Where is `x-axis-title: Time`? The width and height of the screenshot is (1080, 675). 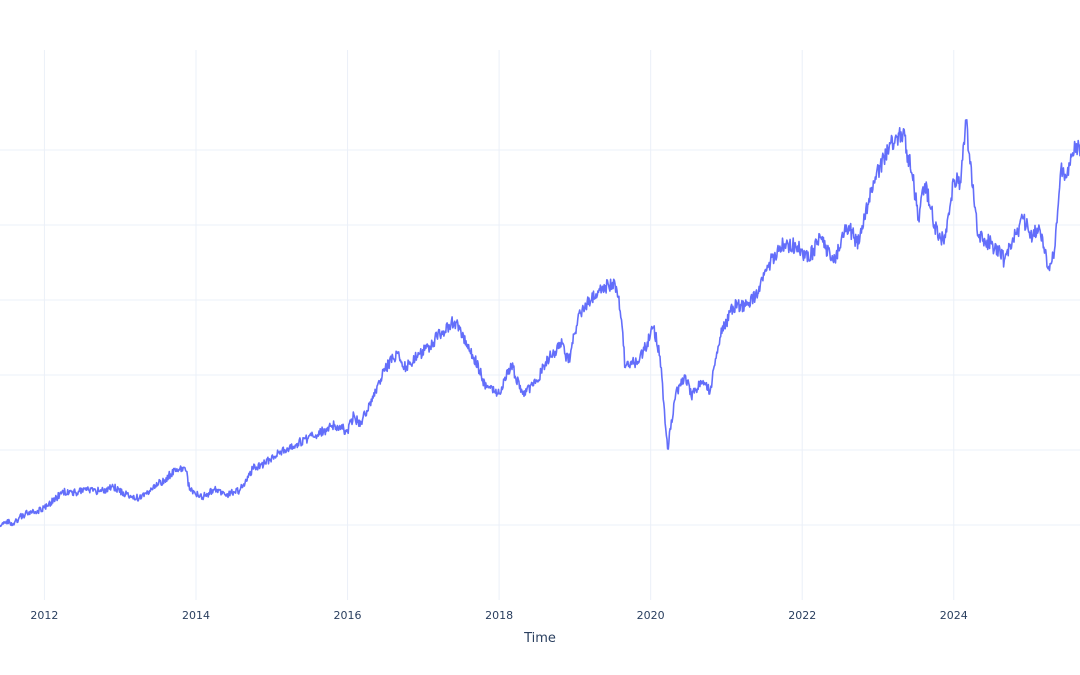
x-axis-title: Time is located at coordinates (539, 638).